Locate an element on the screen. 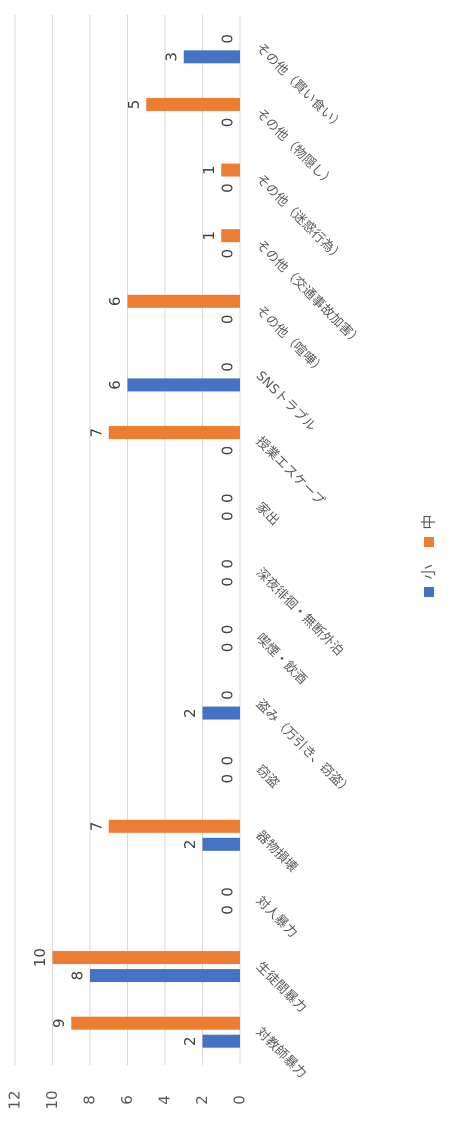 Image resolution: width=462 pixels, height=1136 pixels. x-tick-label: その他（交通事故加害） is located at coordinates (309, 293).